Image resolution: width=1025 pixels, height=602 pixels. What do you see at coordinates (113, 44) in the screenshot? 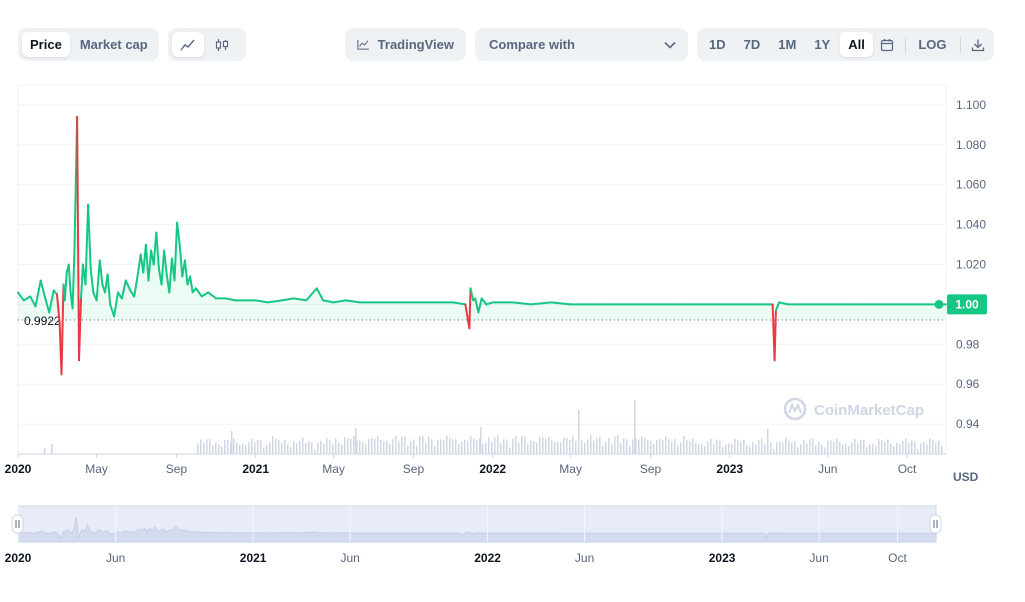
I see `market-cap-tab: Market cap` at bounding box center [113, 44].